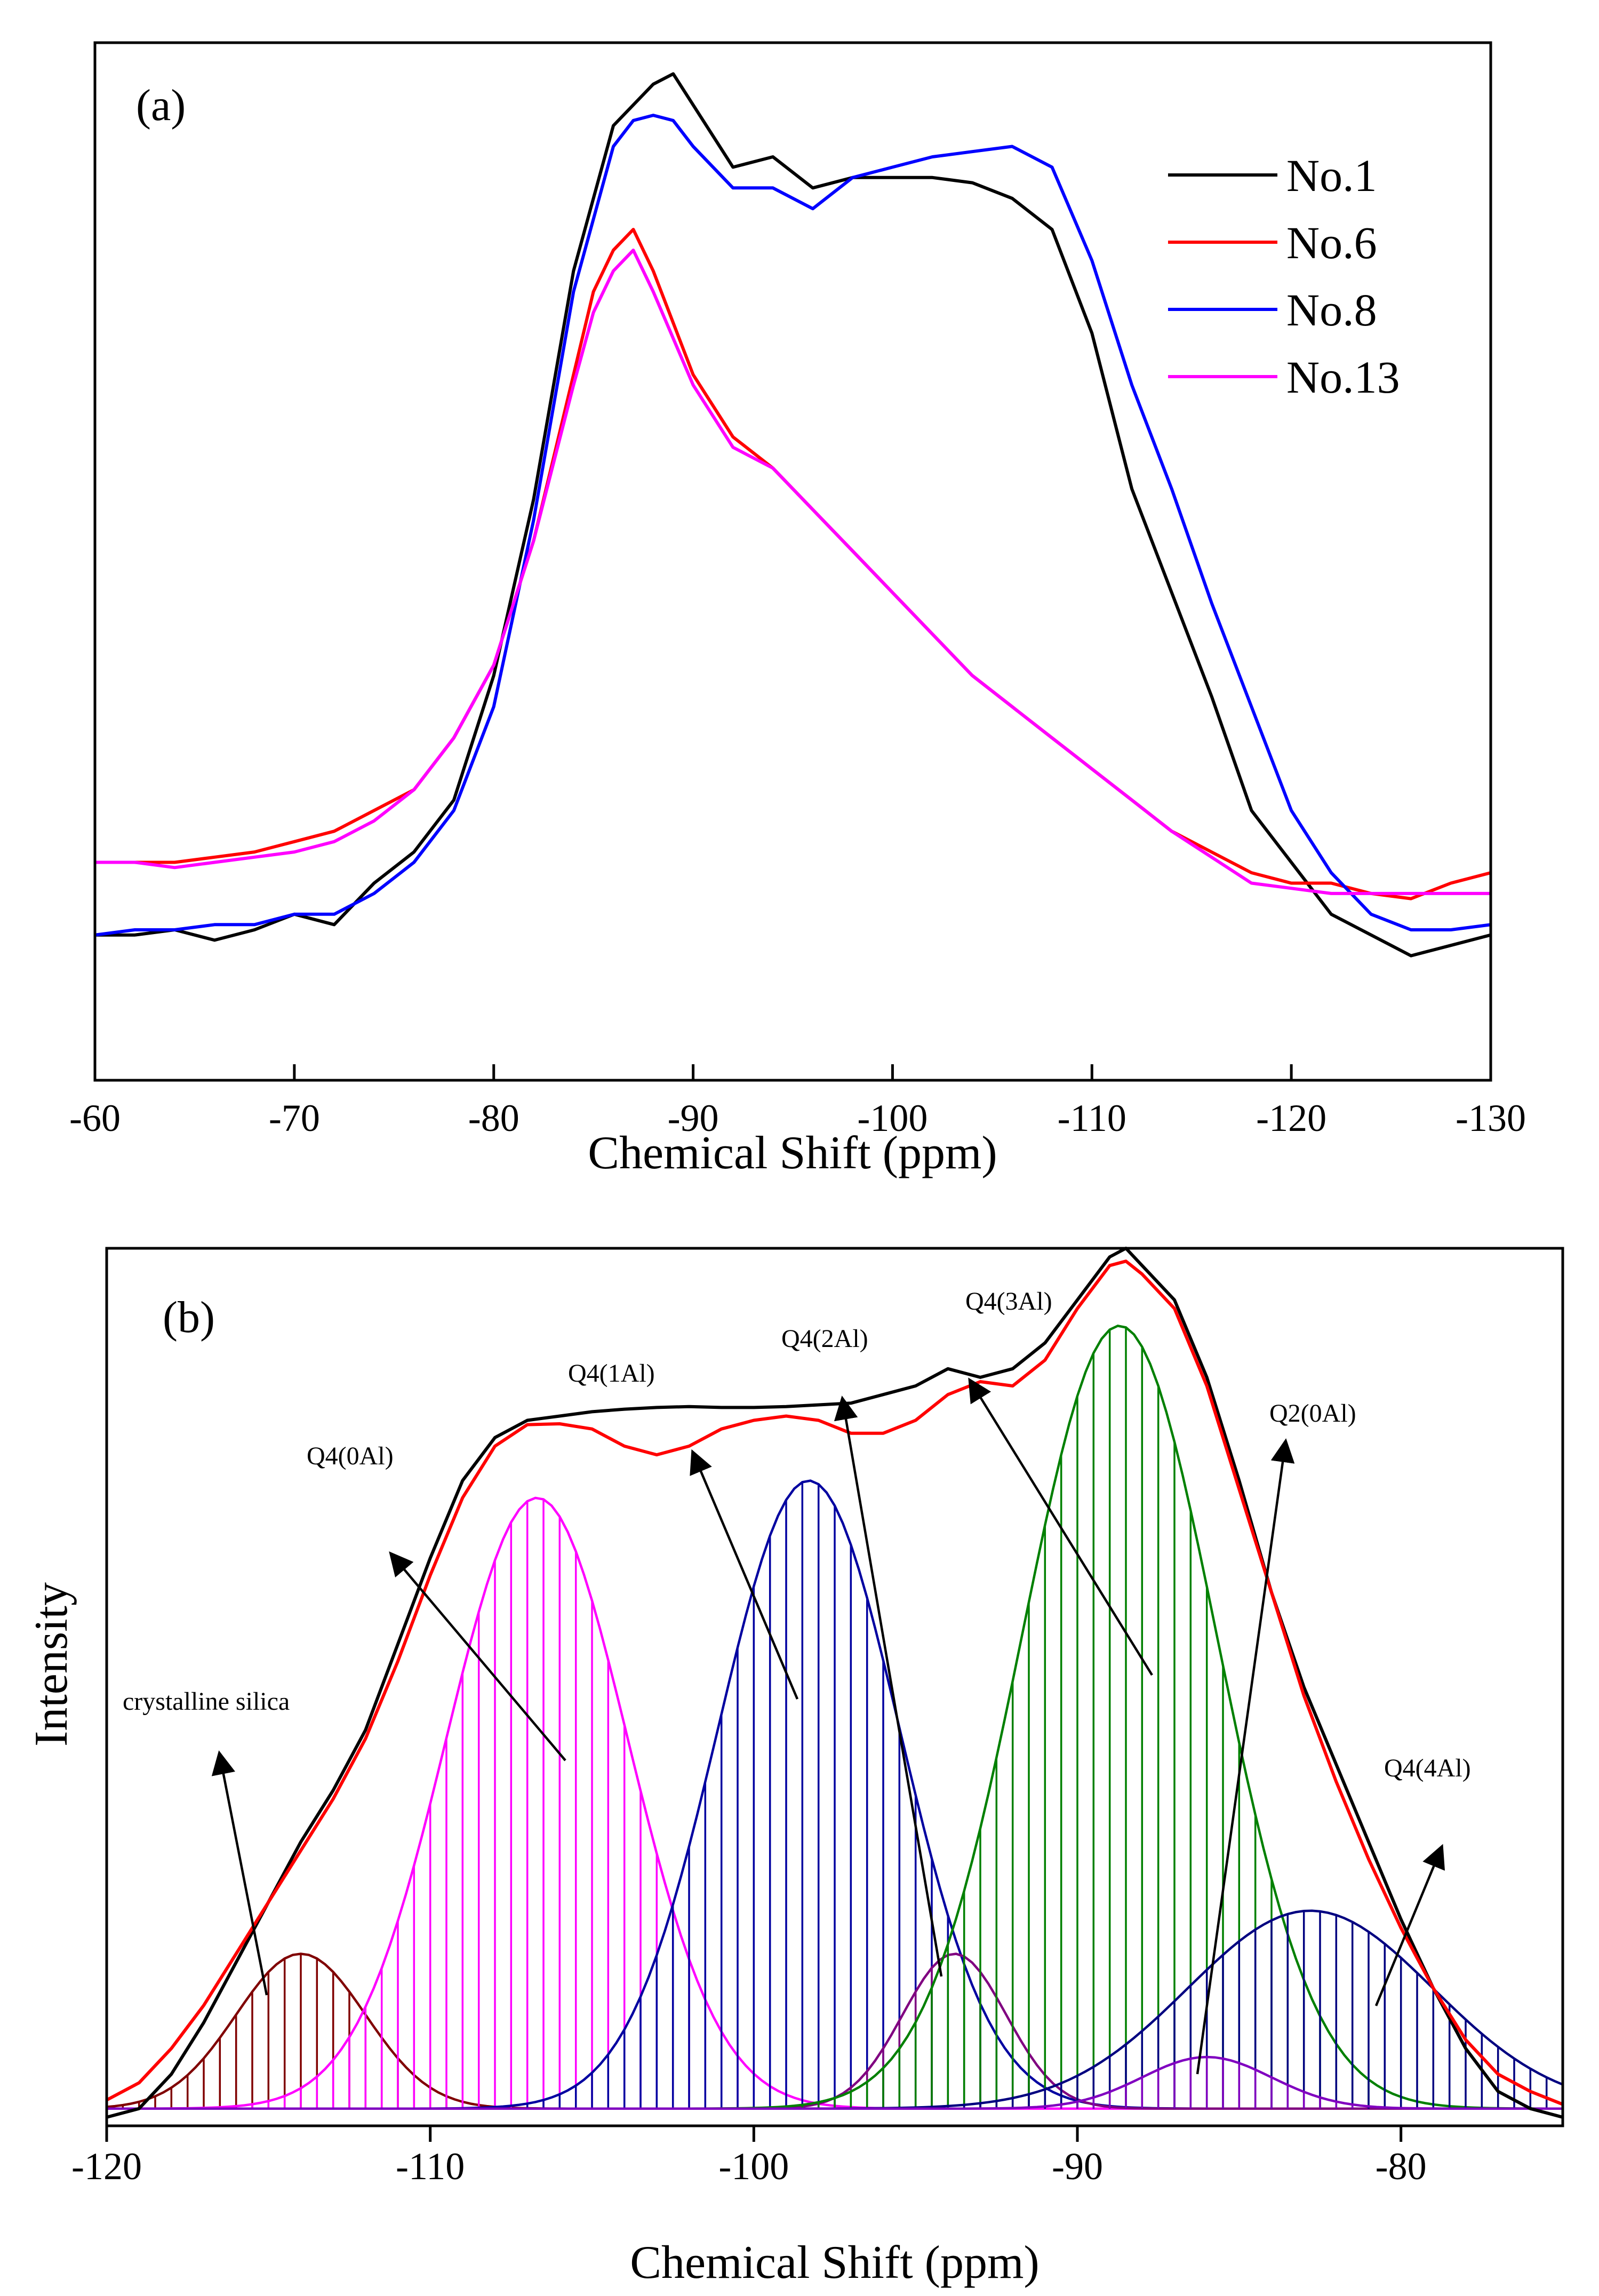 This screenshot has height=2296, width=1599. What do you see at coordinates (206, 1701) in the screenshot?
I see `annotation-label-crystalline-silica: crystalline silica` at bounding box center [206, 1701].